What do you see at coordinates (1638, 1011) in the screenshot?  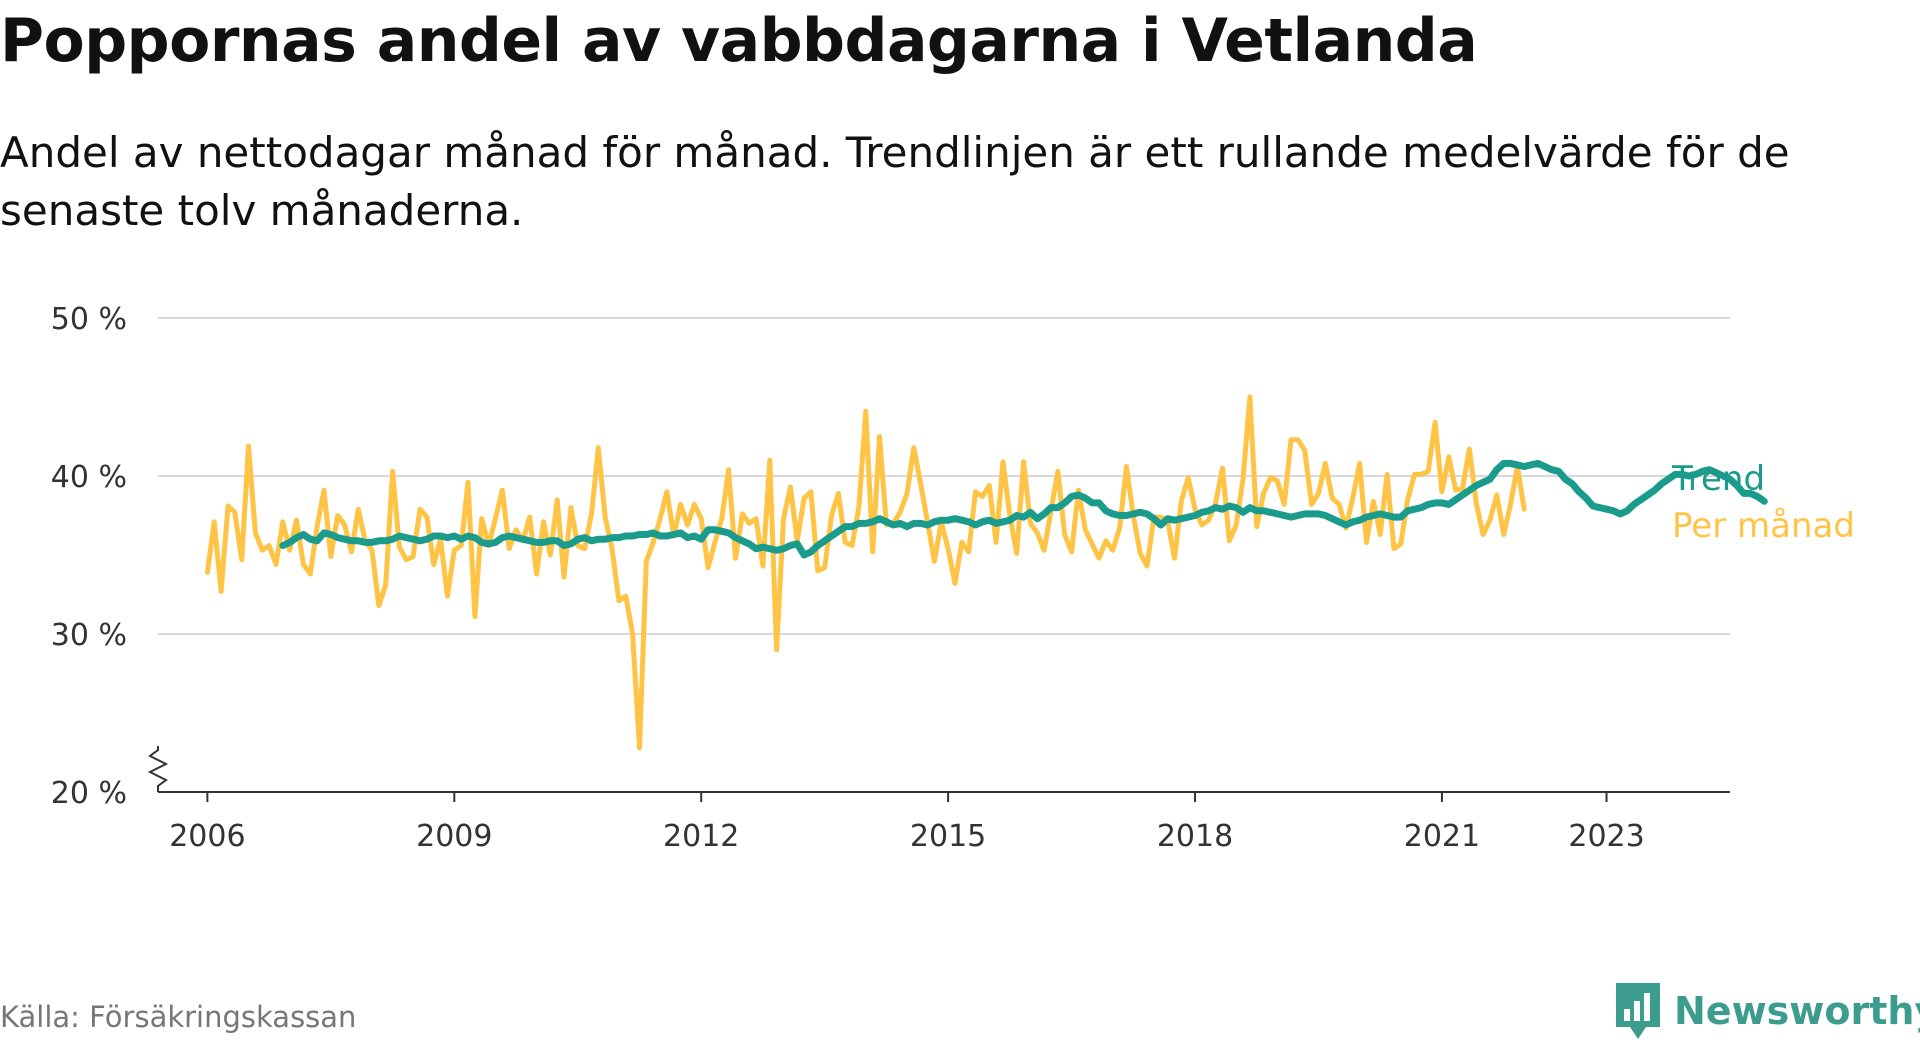 I see `newsworthy-logo-icon` at bounding box center [1638, 1011].